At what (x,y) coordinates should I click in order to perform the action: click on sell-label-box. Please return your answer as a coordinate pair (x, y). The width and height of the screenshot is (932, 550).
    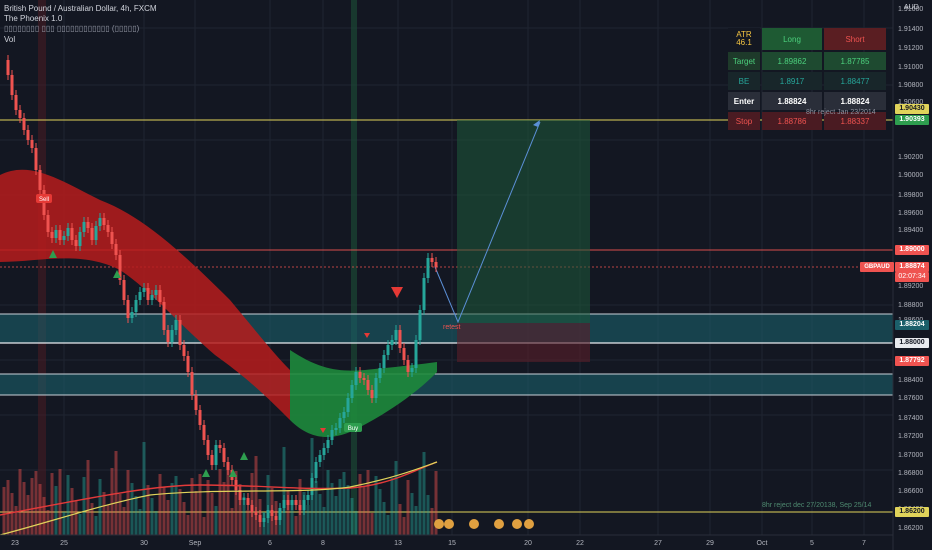
    Looking at the image, I should click on (44, 198).